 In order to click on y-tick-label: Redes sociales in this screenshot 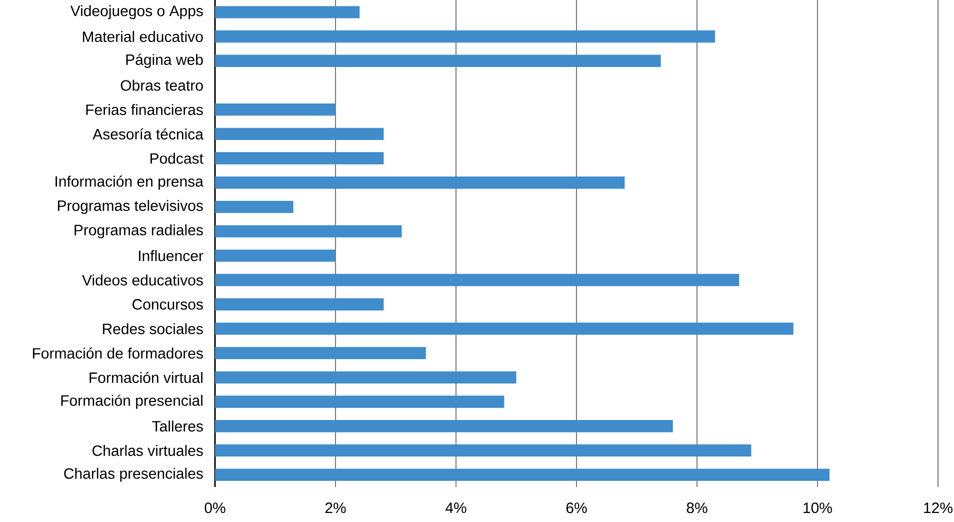, I will do `click(152, 328)`.